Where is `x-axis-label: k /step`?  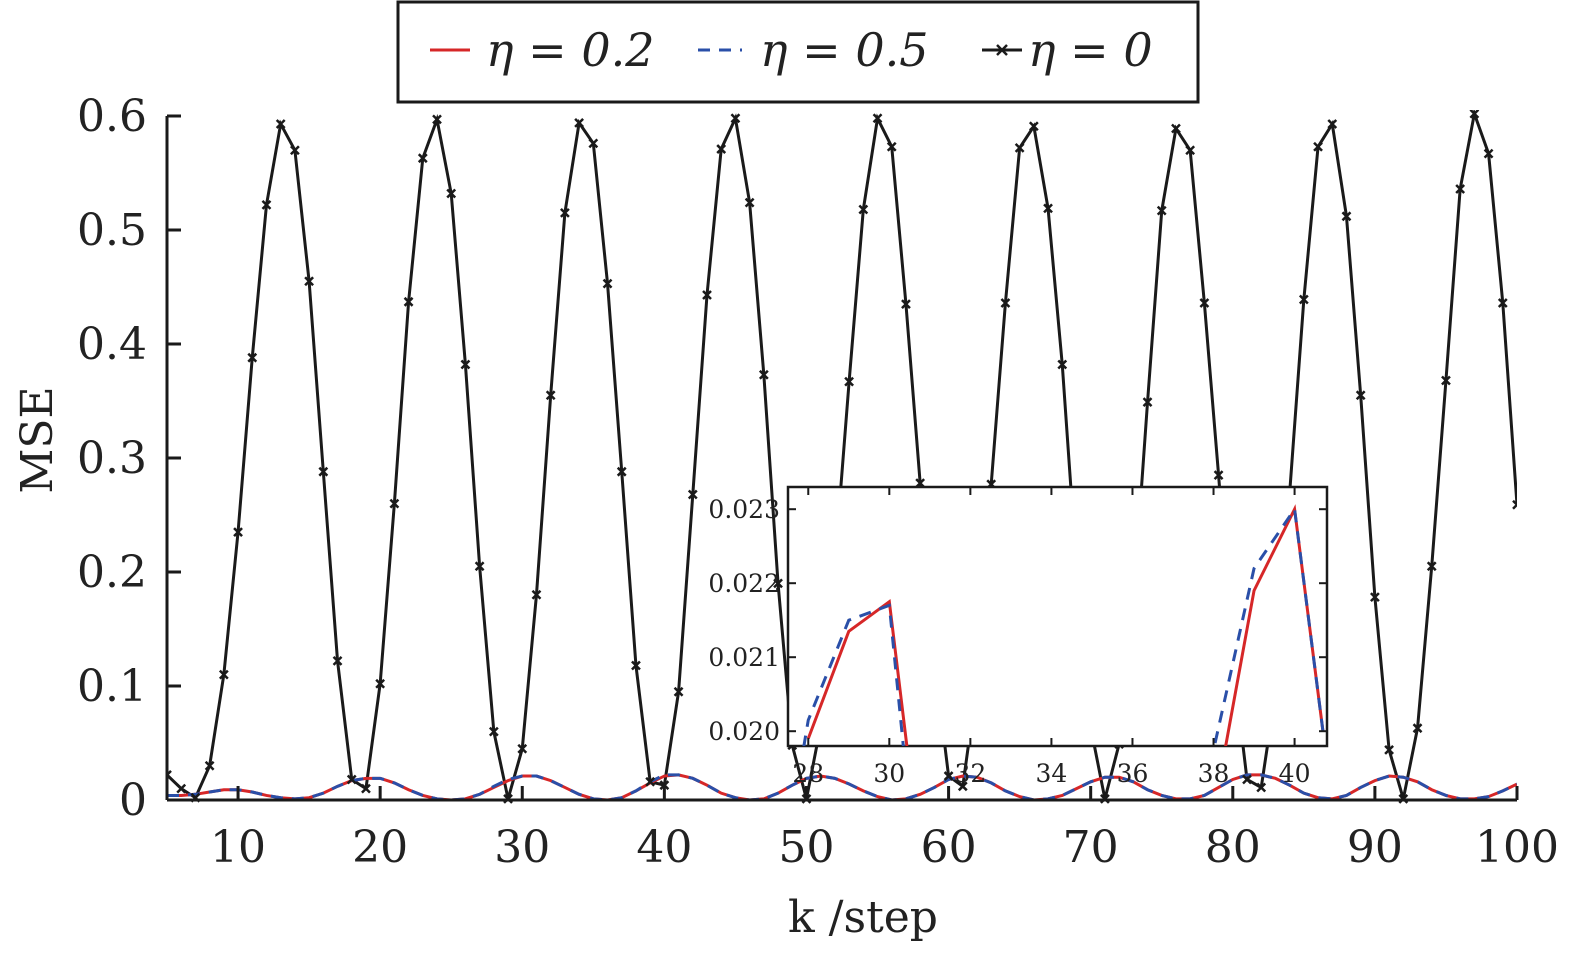
x-axis-label: k /step is located at coordinates (863, 917).